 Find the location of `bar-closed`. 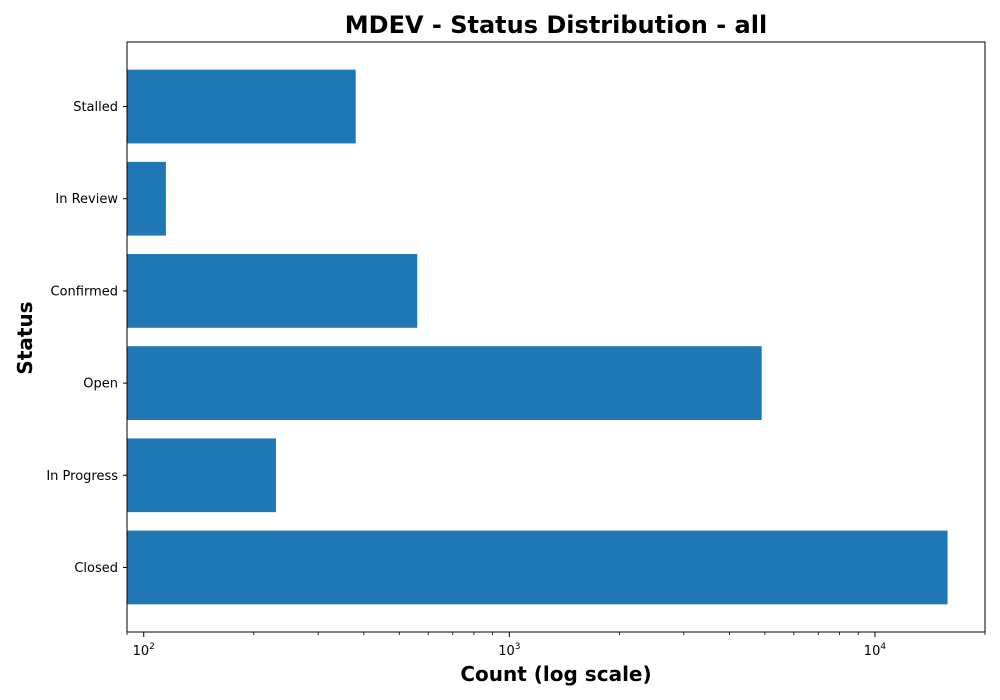

bar-closed is located at coordinates (537, 567).